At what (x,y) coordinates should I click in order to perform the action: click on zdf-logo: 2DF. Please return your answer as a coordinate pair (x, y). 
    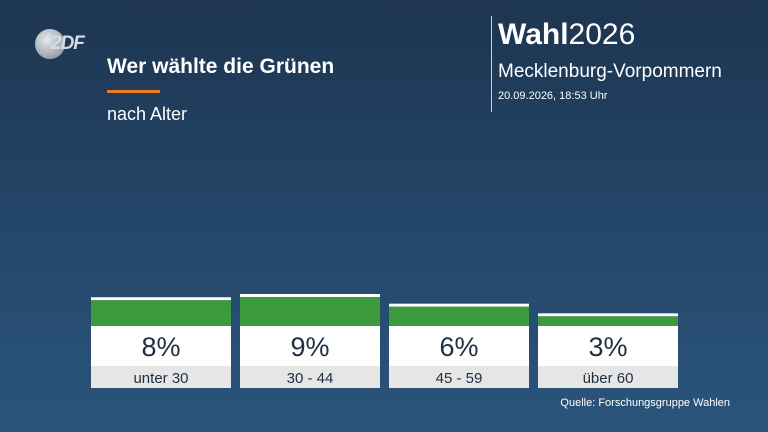
    Looking at the image, I should click on (62, 44).